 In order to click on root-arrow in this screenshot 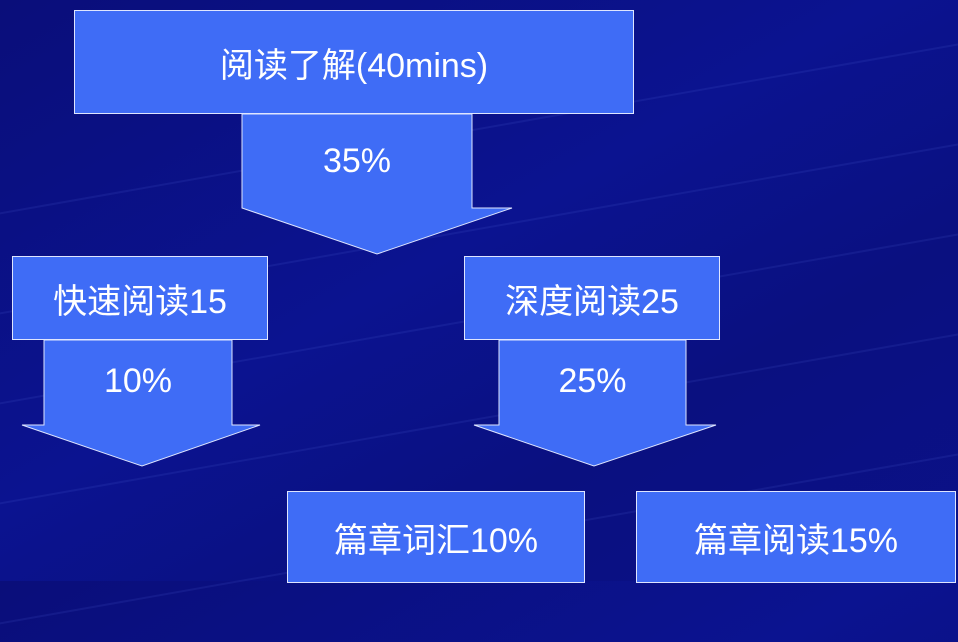, I will do `click(377, 184)`.